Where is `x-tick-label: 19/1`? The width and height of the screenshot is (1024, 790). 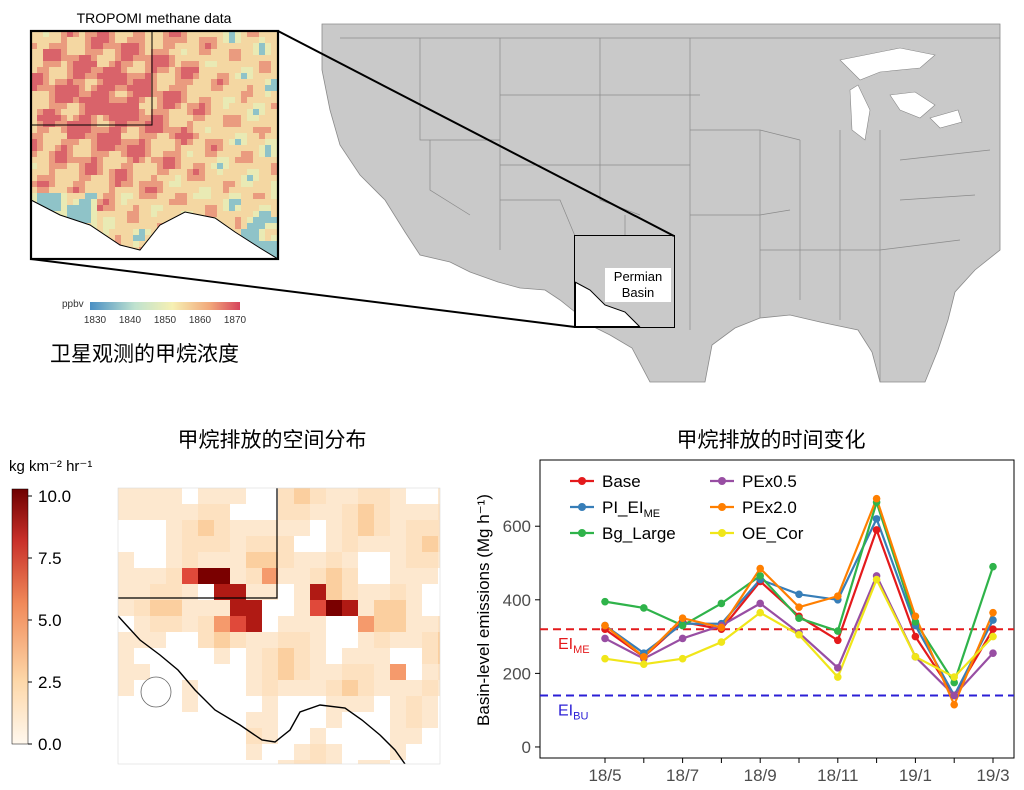 x-tick-label: 19/1 is located at coordinates (915, 775).